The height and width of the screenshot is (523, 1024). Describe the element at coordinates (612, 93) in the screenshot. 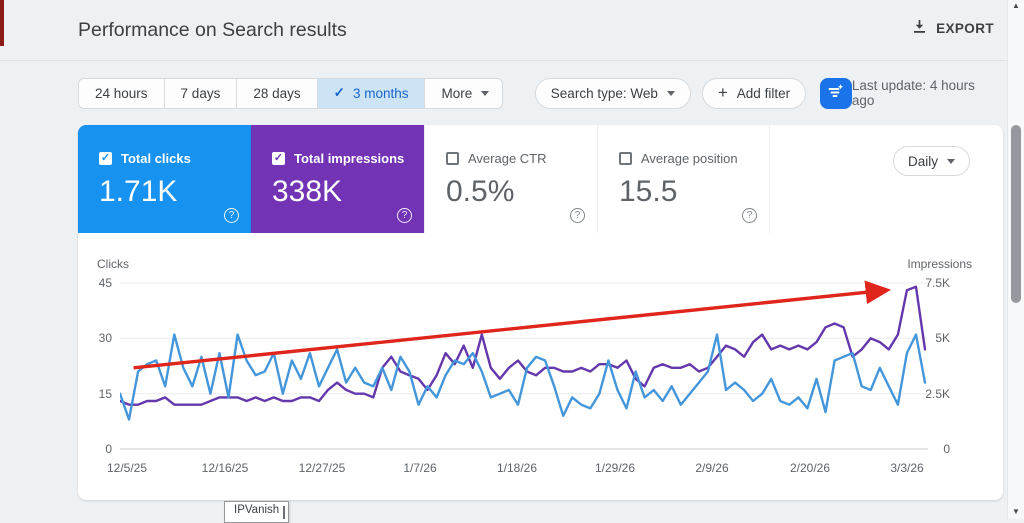

I see `search-type-dropdown: Search type: Web` at that location.